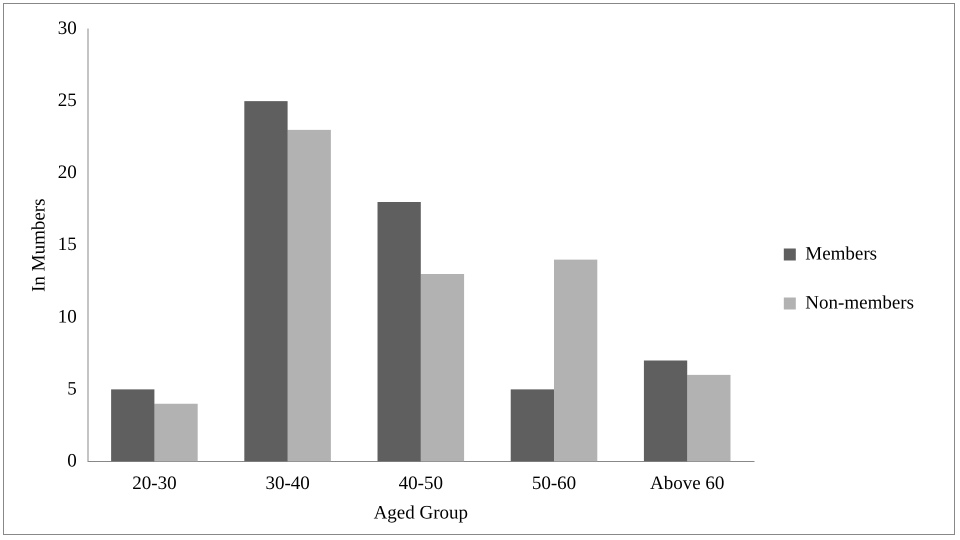 The image size is (960, 540). I want to click on legend-label: Non-members, so click(859, 303).